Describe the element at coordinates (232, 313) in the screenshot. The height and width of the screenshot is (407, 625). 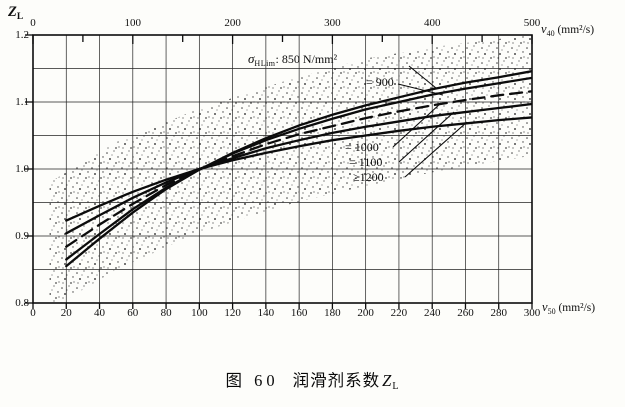
I see `x-bottom-tick-label: 120` at that location.